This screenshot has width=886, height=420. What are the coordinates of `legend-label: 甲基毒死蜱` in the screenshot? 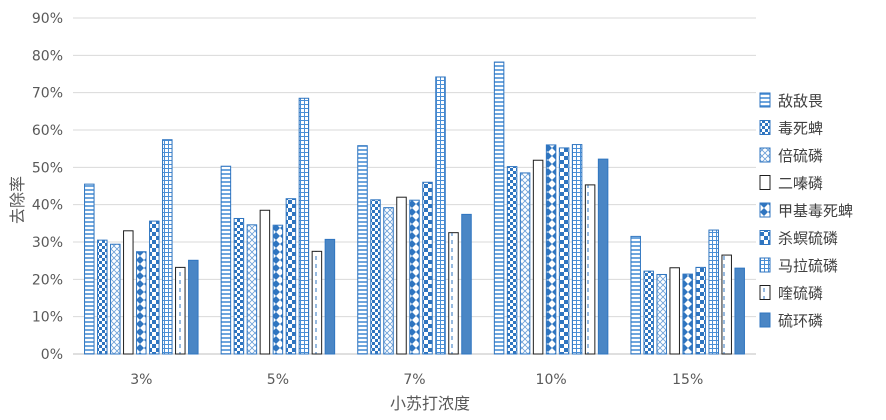 It's located at (815, 211).